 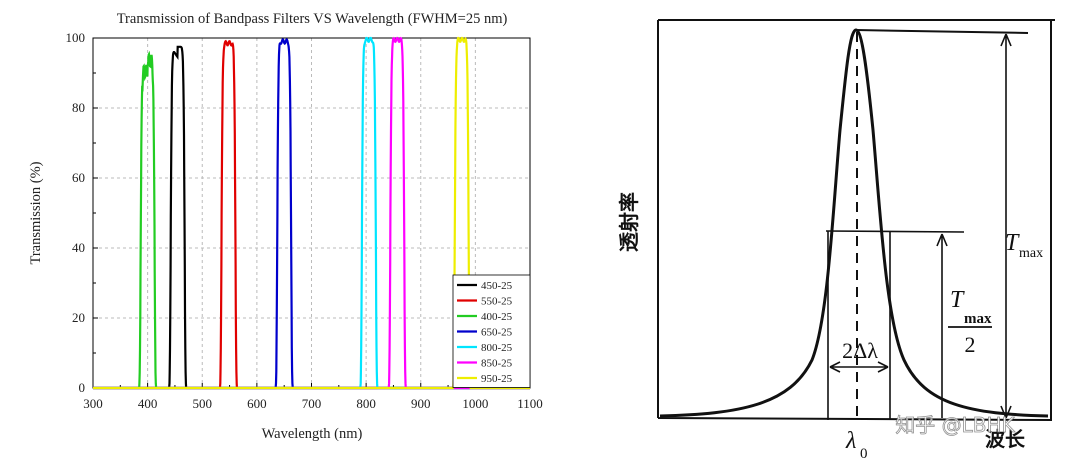 I want to click on x-tick-label-500: 500, so click(x=203, y=403).